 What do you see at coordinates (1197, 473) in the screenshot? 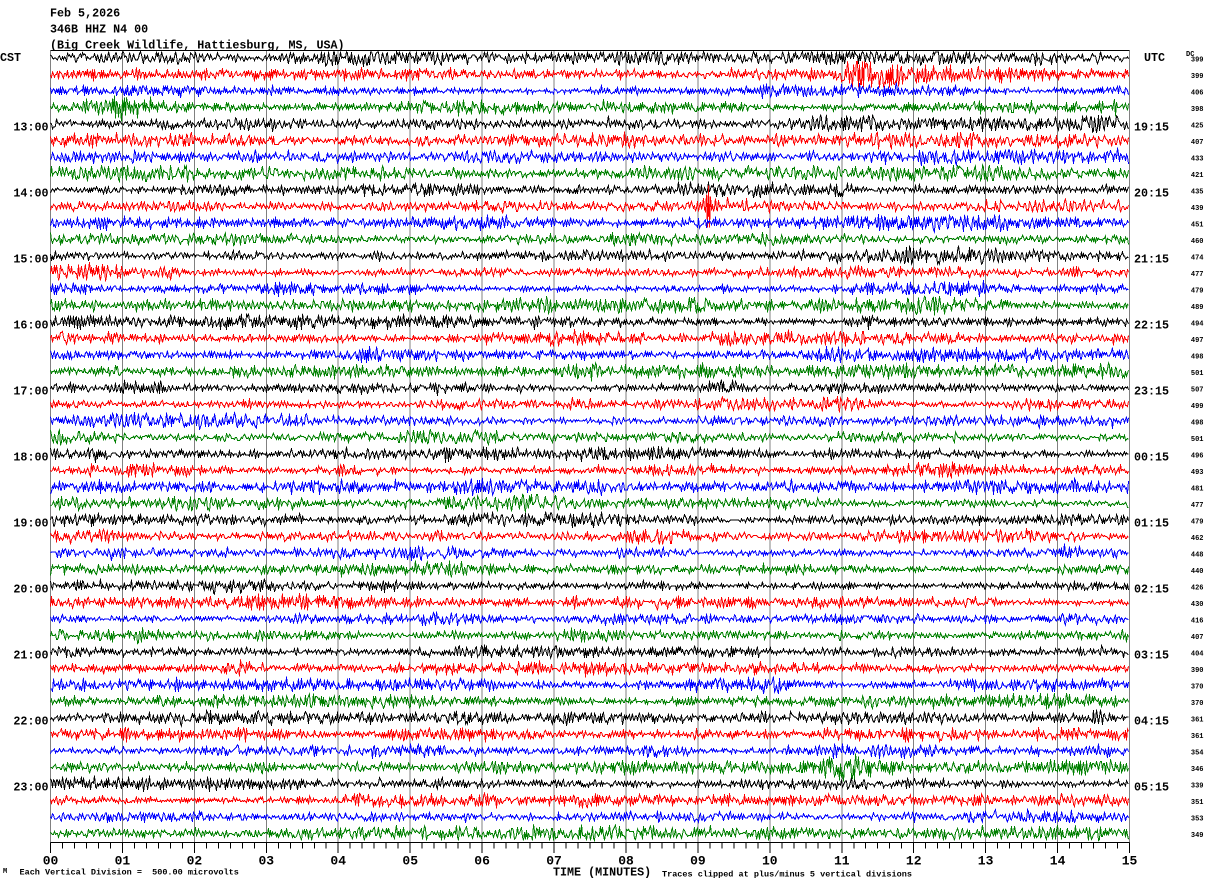
I see `svg-text: 493` at bounding box center [1197, 473].